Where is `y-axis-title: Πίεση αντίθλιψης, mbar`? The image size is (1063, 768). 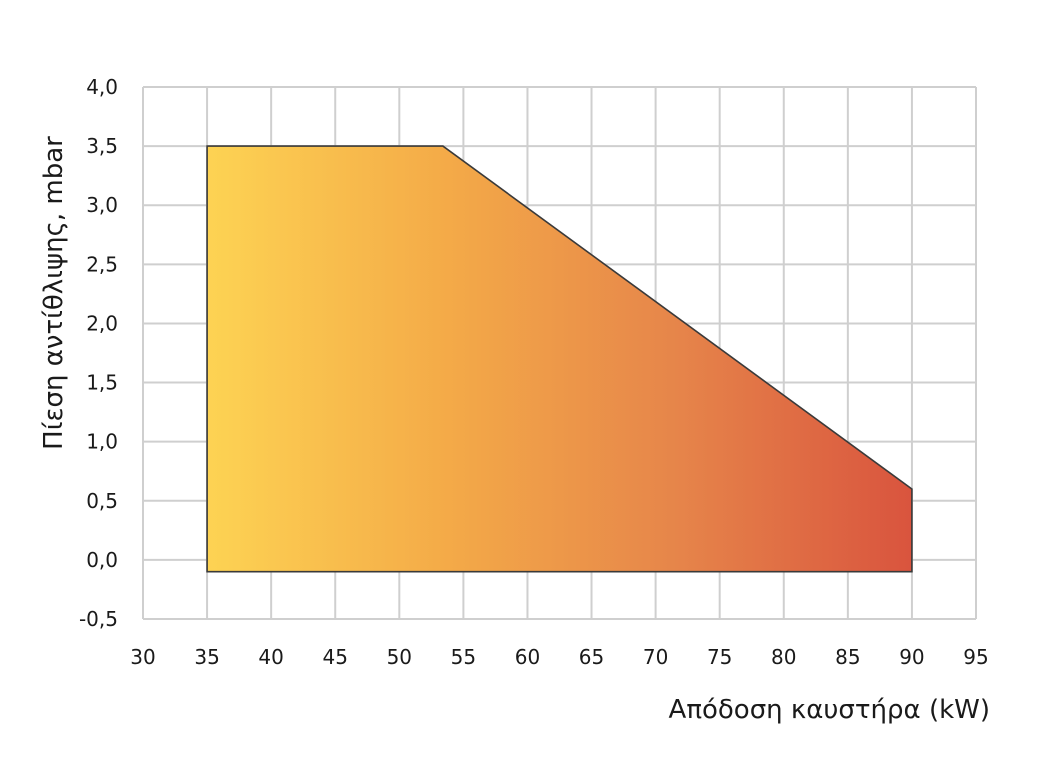
y-axis-title: Πίεση αντίθλιψης, mbar is located at coordinates (54, 293).